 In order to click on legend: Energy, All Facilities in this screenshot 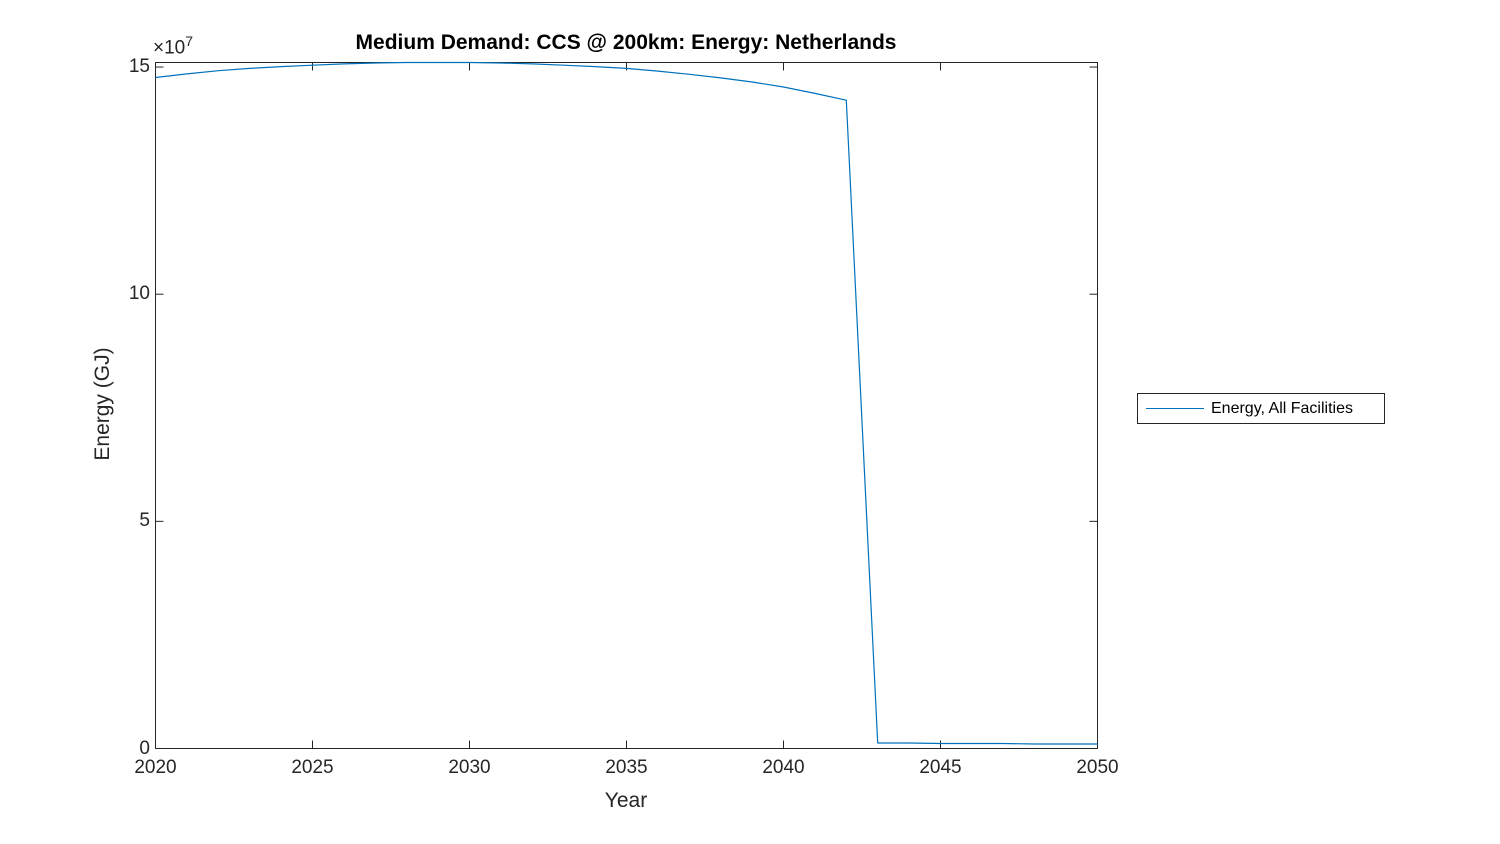, I will do `click(1261, 408)`.